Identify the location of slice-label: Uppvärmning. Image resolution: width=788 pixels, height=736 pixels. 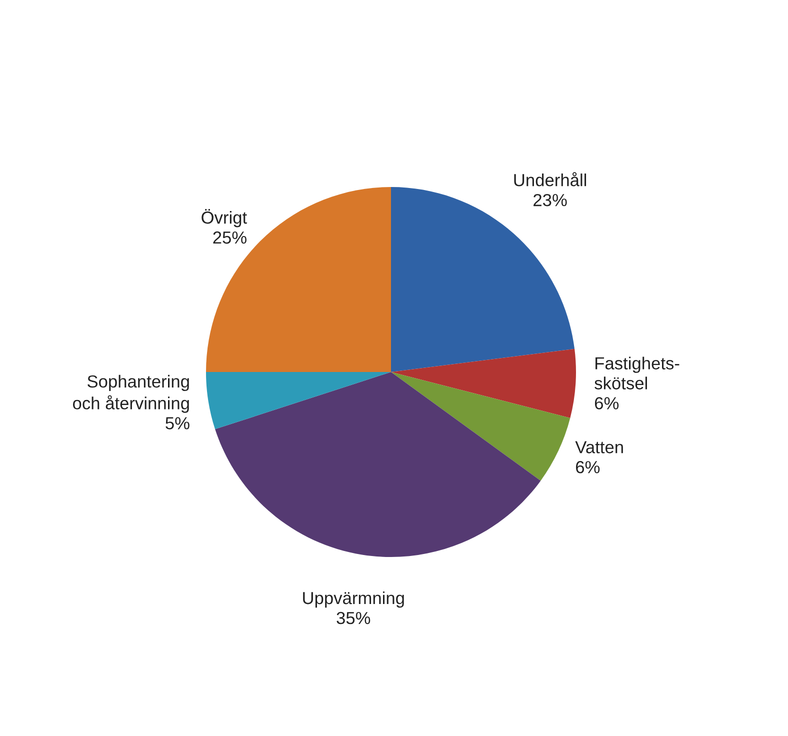
(353, 599).